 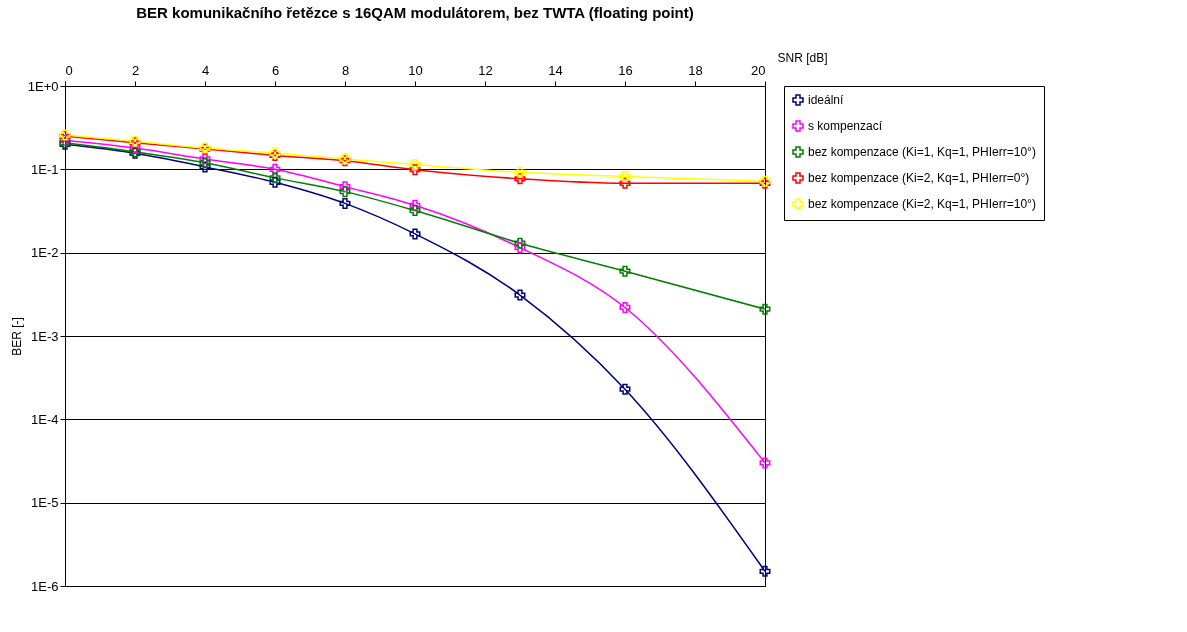 What do you see at coordinates (345, 70) in the screenshot?
I see `x-tick-label: 8` at bounding box center [345, 70].